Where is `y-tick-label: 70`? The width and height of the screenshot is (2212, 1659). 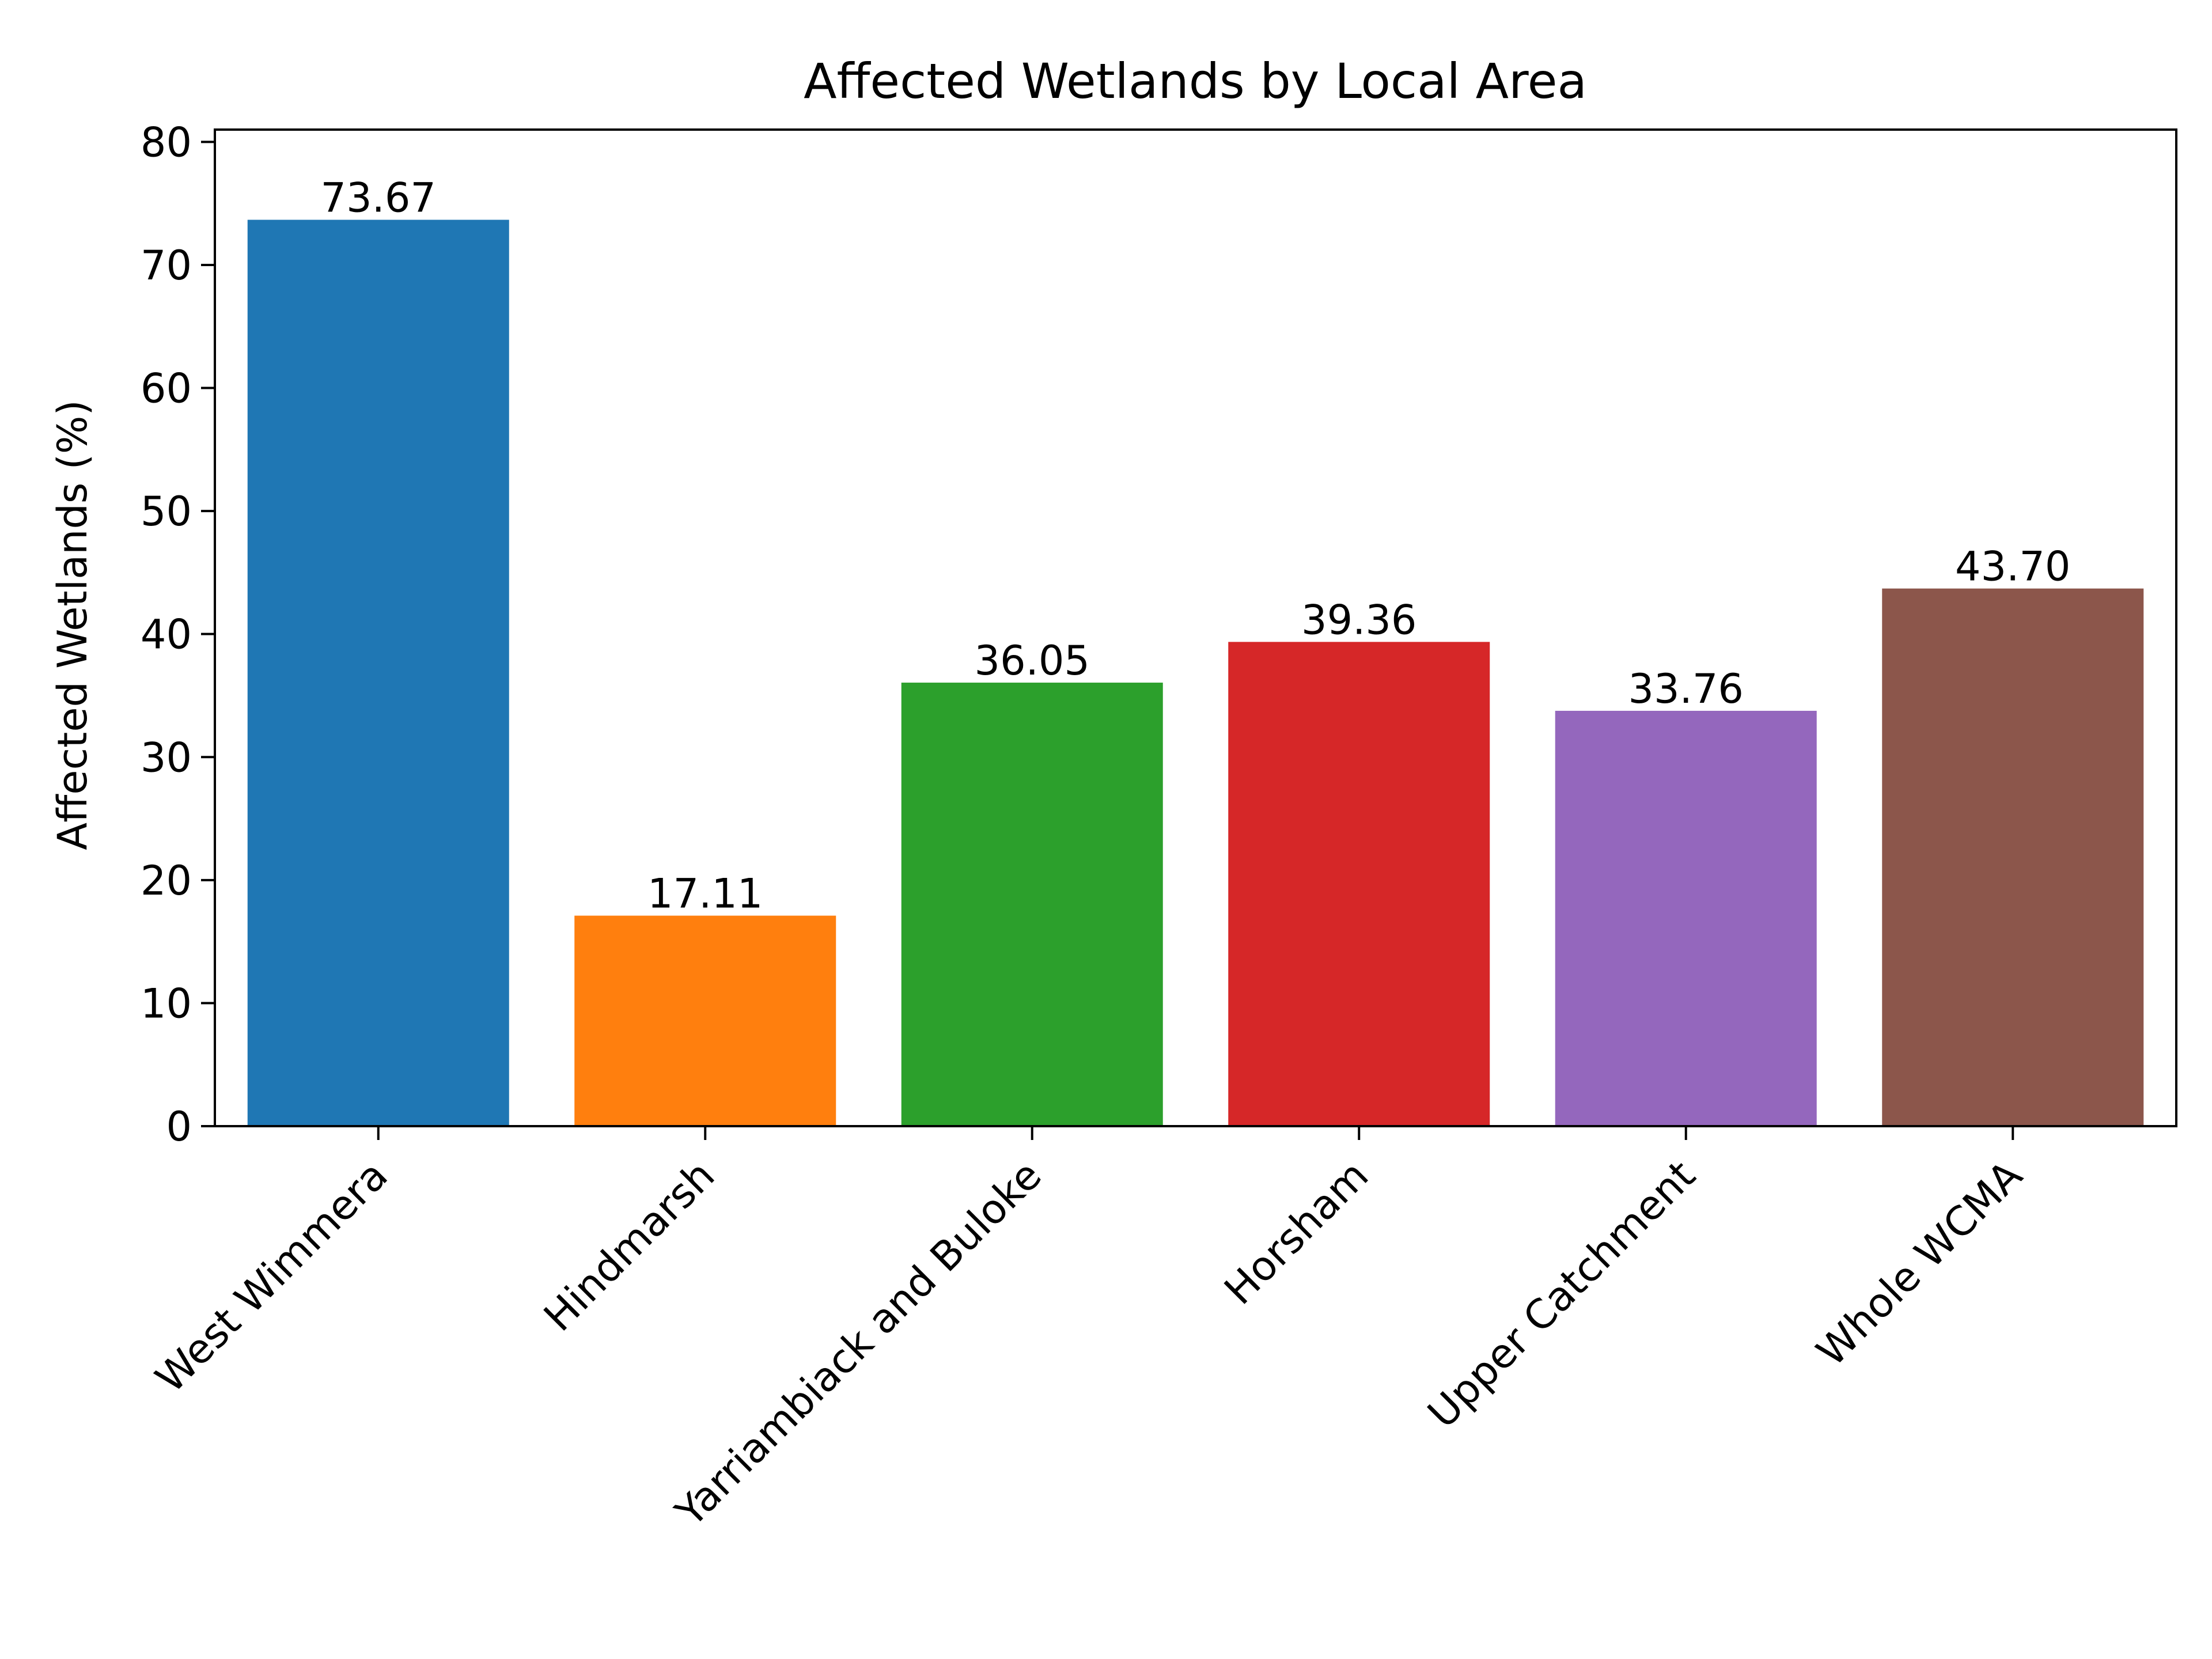 y-tick-label: 70 is located at coordinates (166, 265).